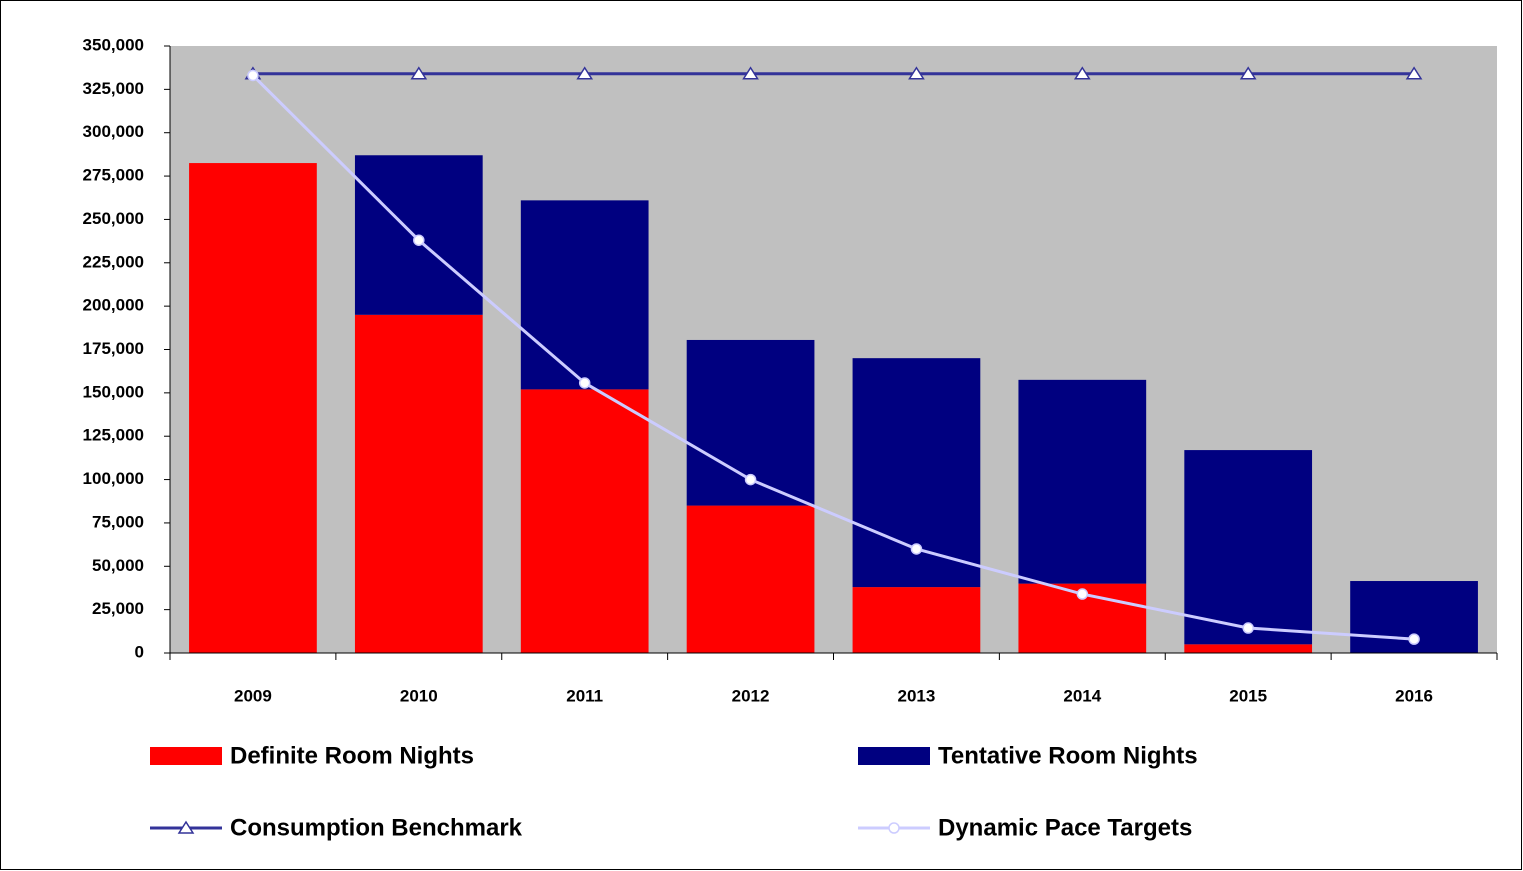 This screenshot has height=871, width=1523. I want to click on x-tick-label: 2016, so click(1414, 695).